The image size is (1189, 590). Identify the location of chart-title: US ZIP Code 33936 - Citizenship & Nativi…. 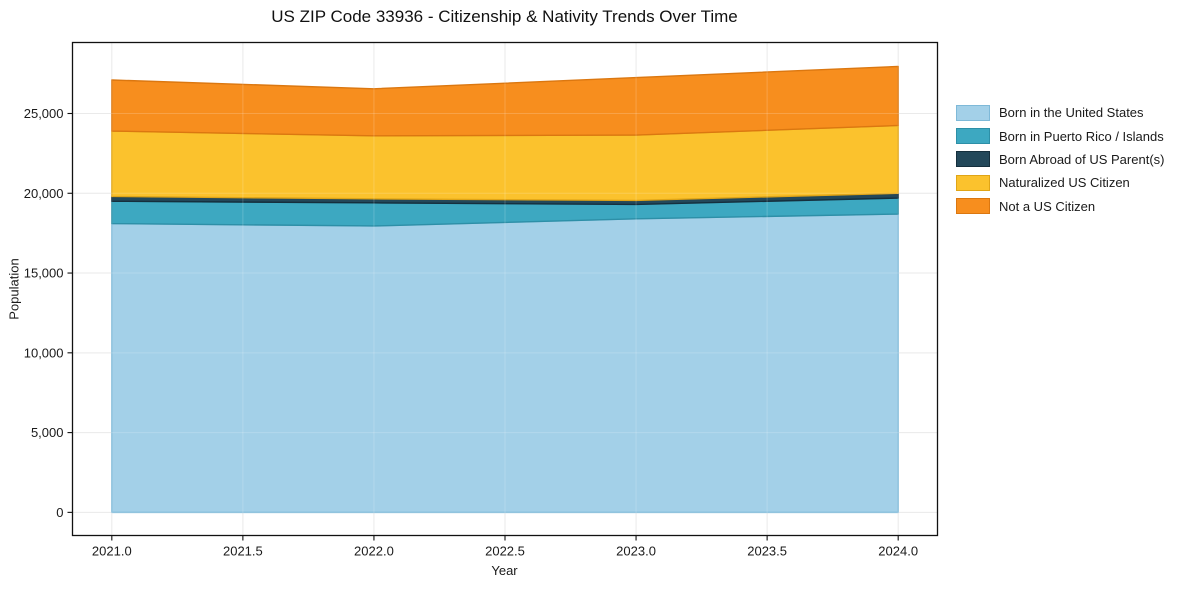
(504, 16).